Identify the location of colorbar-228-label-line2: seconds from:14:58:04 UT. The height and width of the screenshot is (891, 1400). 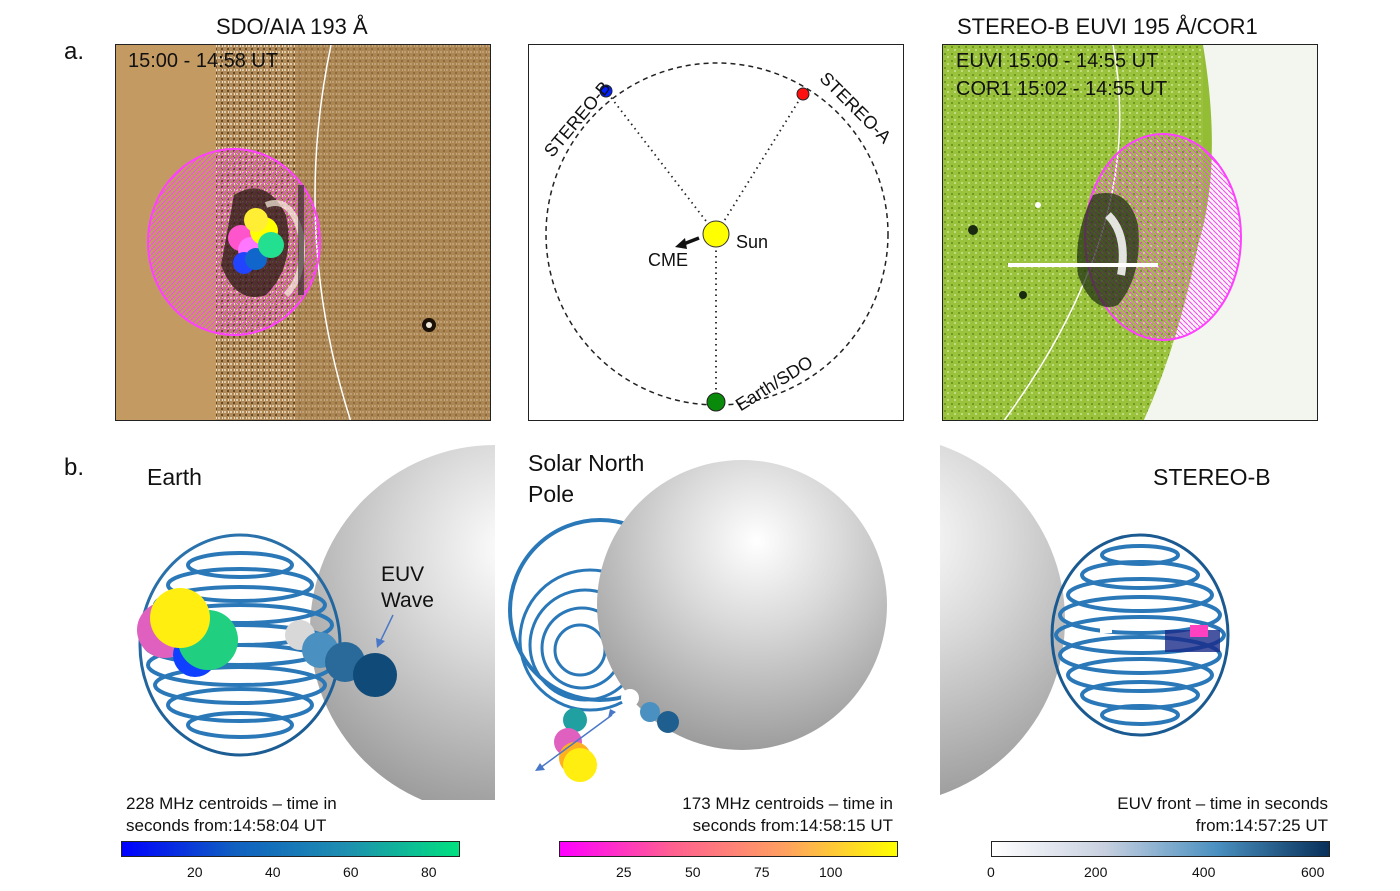
(226, 825).